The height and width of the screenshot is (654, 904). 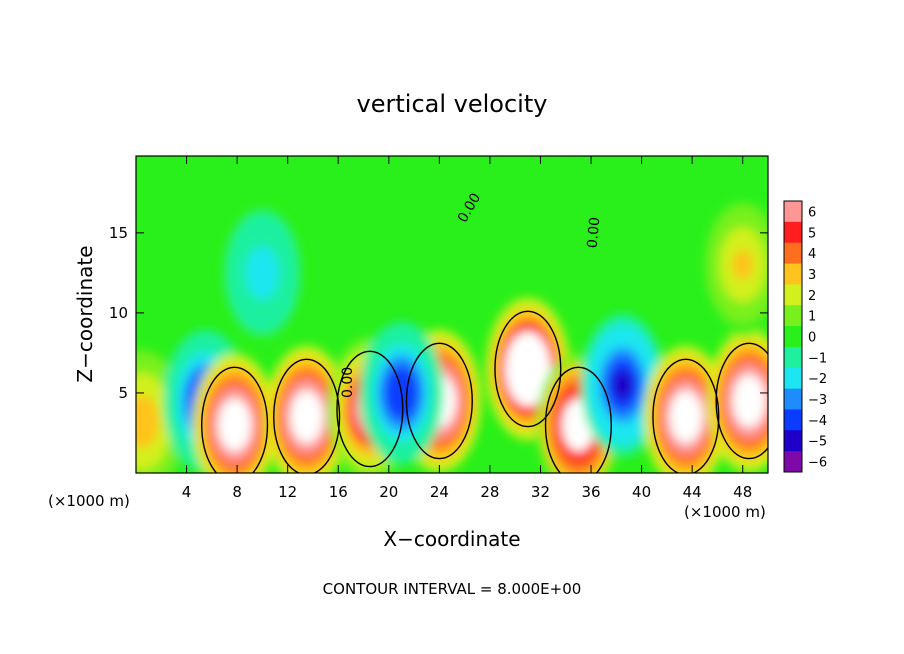 What do you see at coordinates (812, 338) in the screenshot?
I see `colorbar-label: 0` at bounding box center [812, 338].